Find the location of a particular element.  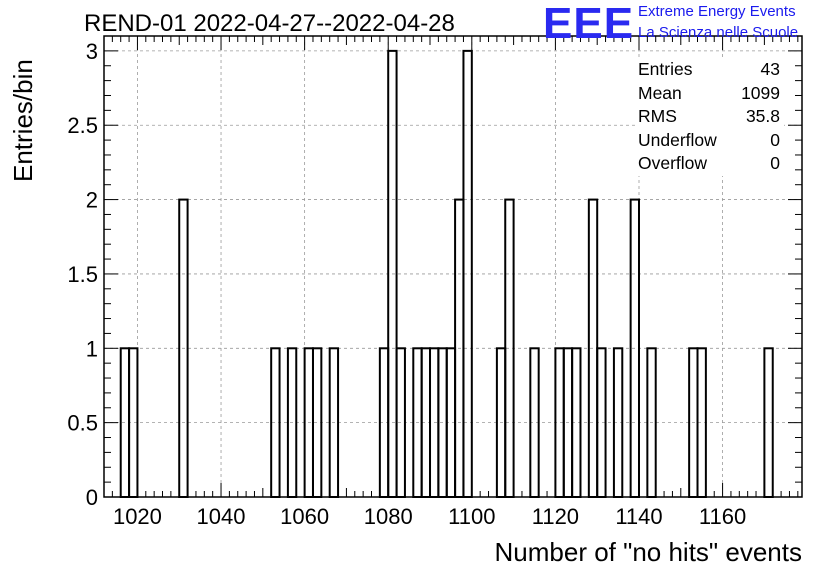

y-axis-label: Entries/bin is located at coordinates (23, 120).